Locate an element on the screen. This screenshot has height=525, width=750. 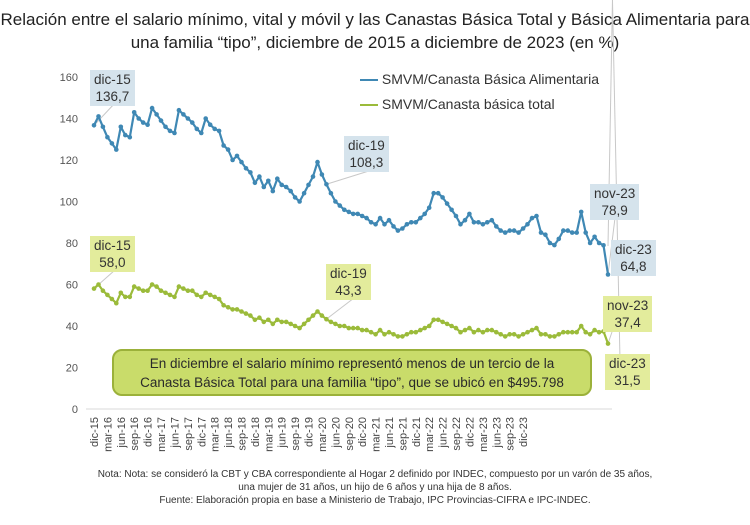
x-tick-label: mar-16 is located at coordinates (108, 434).